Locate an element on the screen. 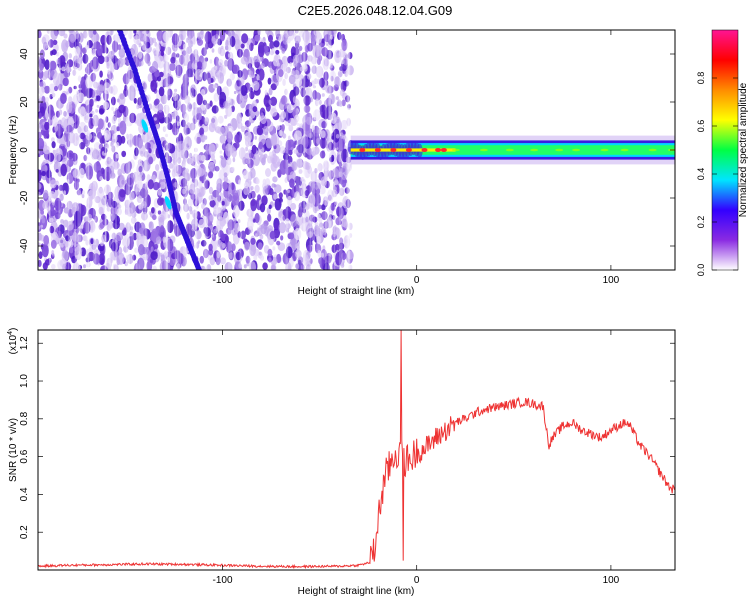 Image resolution: width=750 pixels, height=600 pixels. band-core-segment is located at coordinates (455, 150).